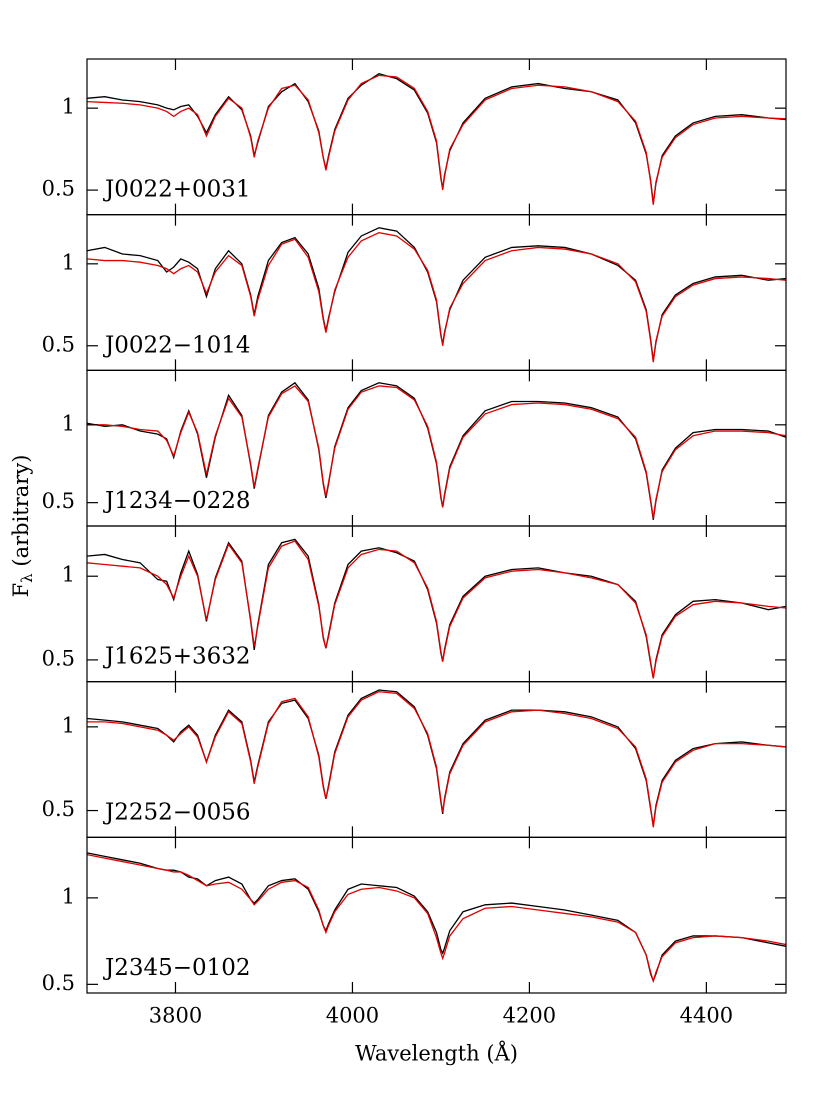 The height and width of the screenshot is (1106, 830). Describe the element at coordinates (706, 1016) in the screenshot. I see `x-tick-label: 4400` at that location.